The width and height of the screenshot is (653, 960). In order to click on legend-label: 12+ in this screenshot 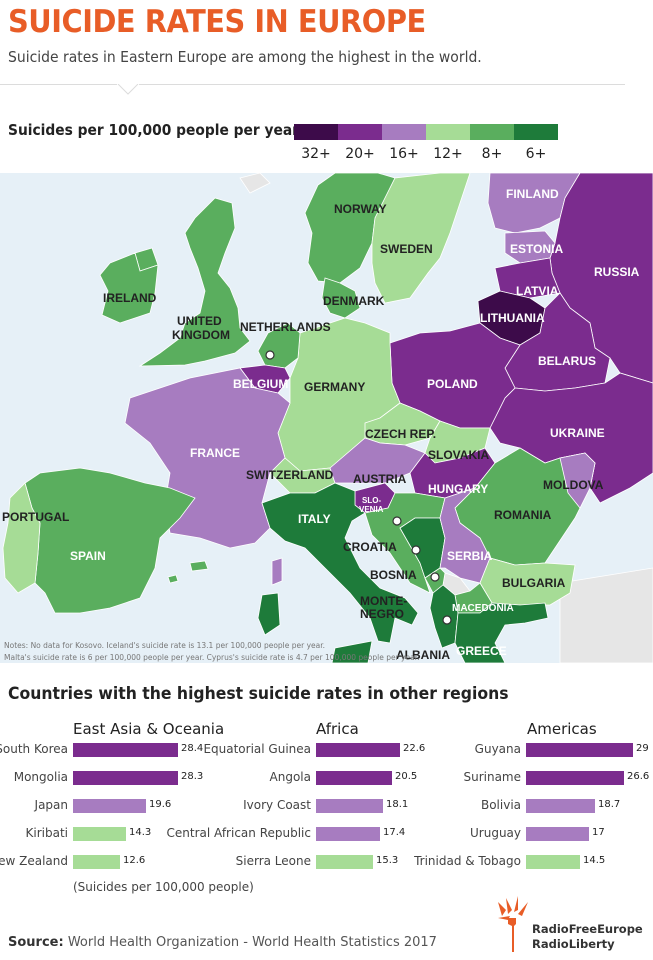, I will do `click(448, 154)`.